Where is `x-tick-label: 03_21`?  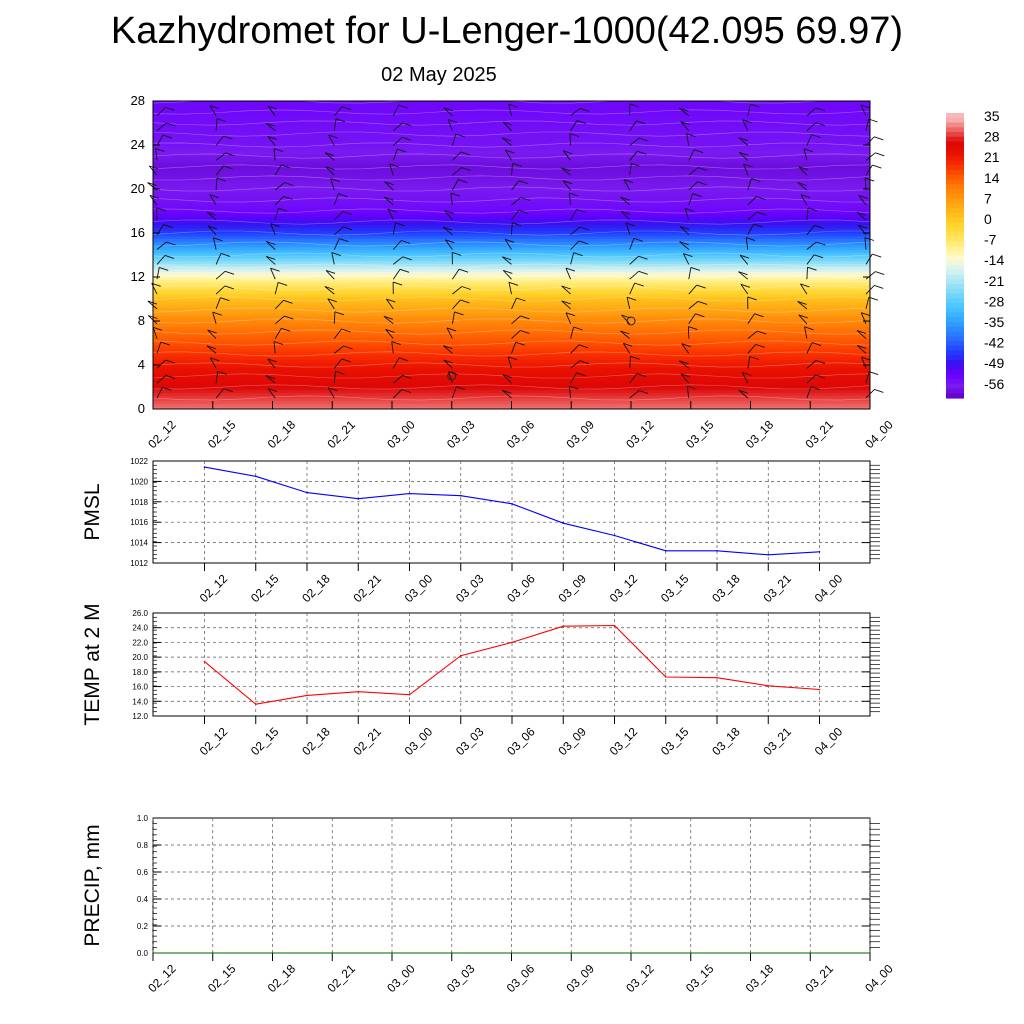
x-tick-label: 03_21 is located at coordinates (777, 741).